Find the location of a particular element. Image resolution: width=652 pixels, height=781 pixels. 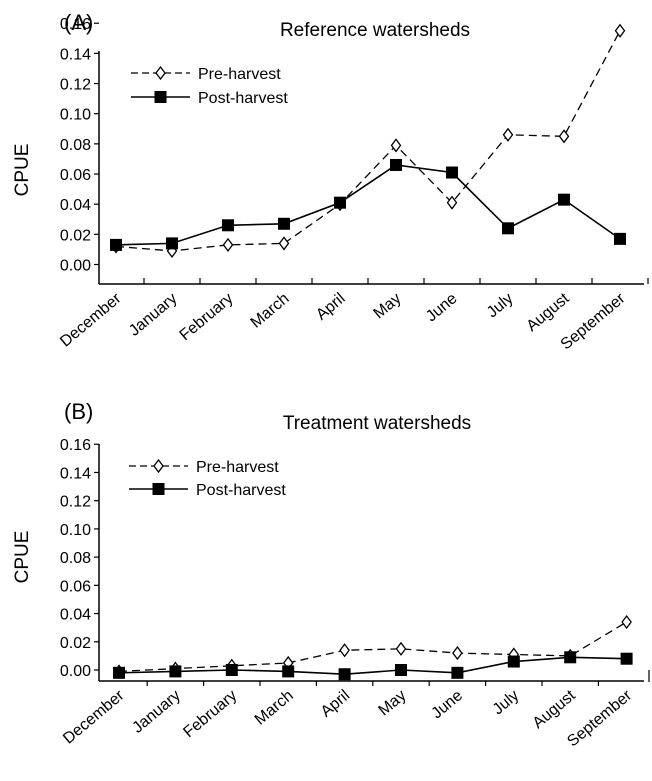

panel-b-legend: Pre-harvest Post-harvest is located at coordinates (207, 478).